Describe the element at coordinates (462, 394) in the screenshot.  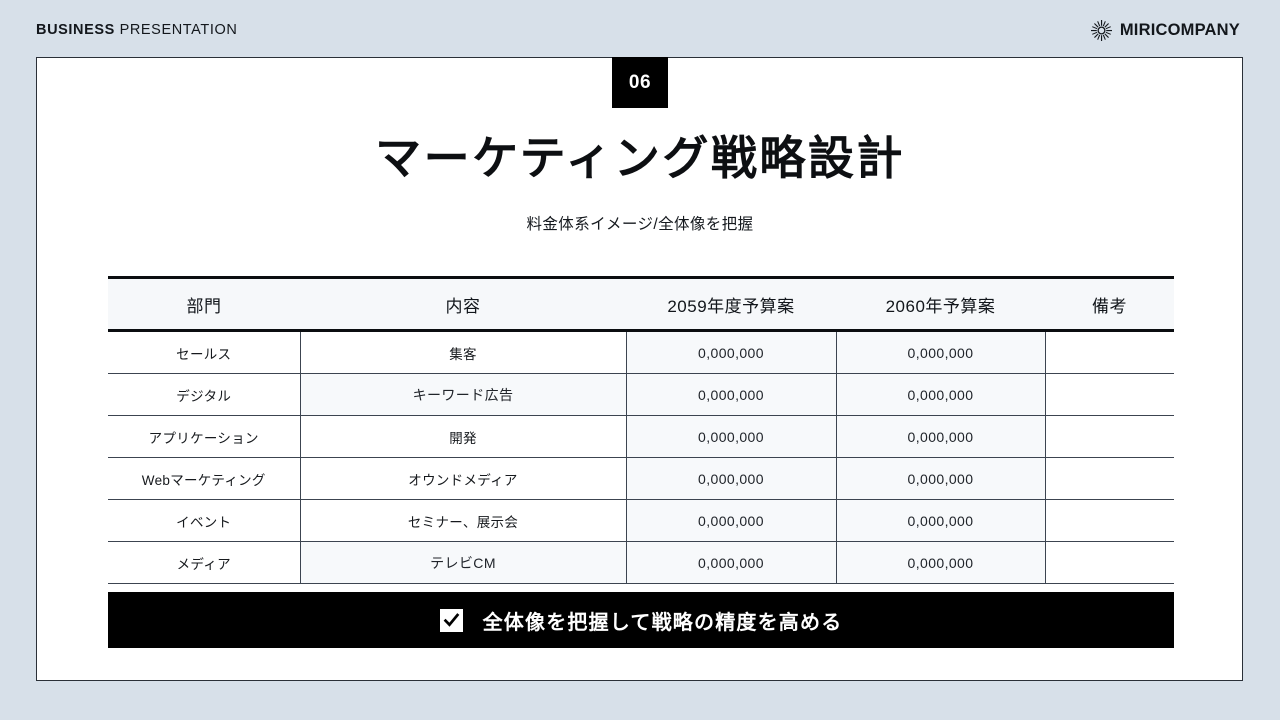
I see `cell-content: キーワード広告` at that location.